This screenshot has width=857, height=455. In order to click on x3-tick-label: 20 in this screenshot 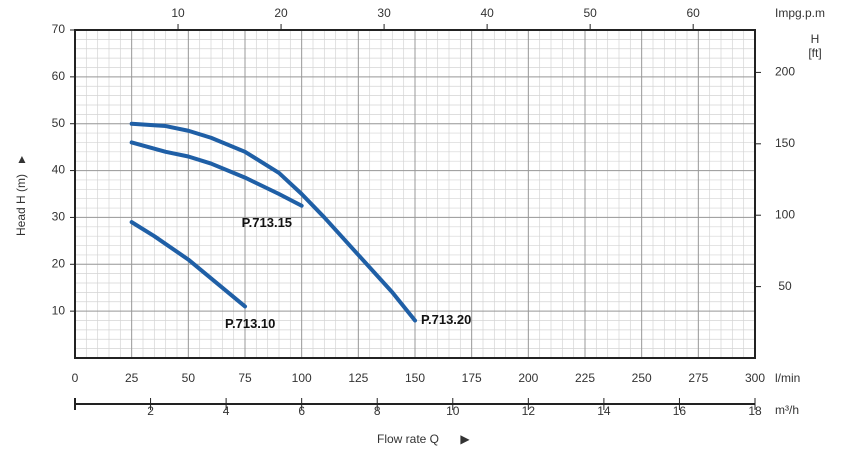, I will do `click(281, 13)`.